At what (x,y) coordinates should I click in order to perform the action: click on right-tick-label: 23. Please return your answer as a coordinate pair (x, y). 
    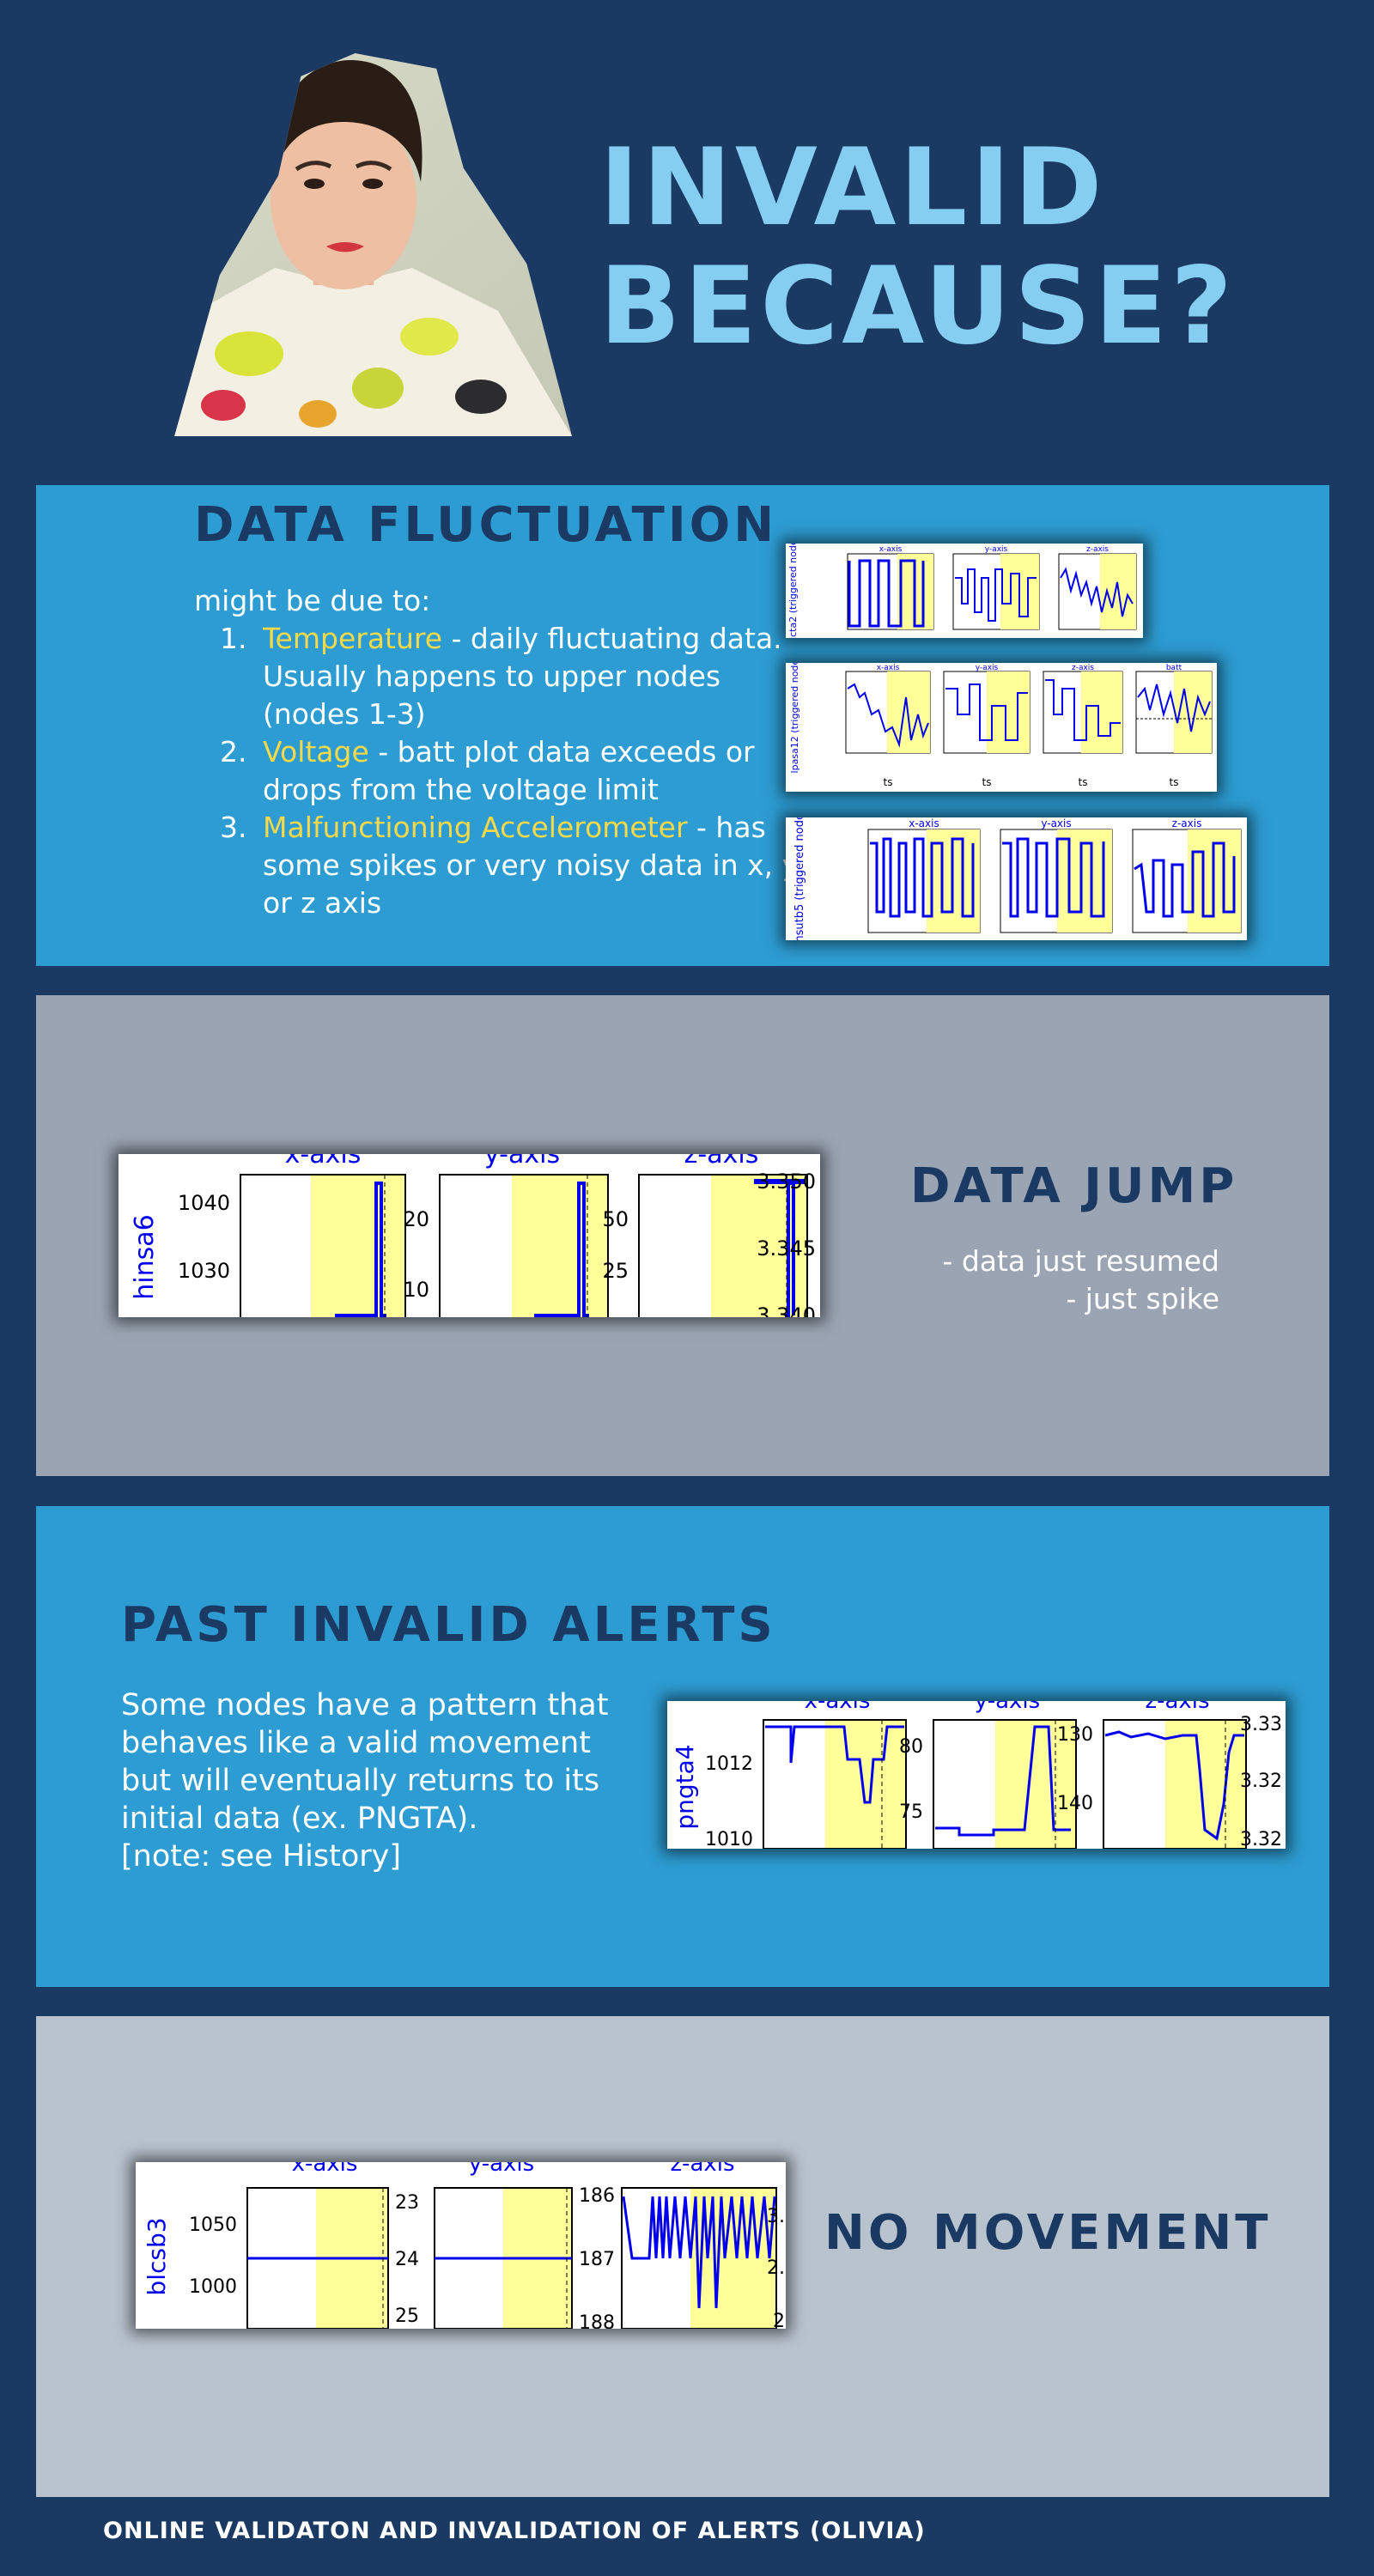
    Looking at the image, I should click on (407, 2203).